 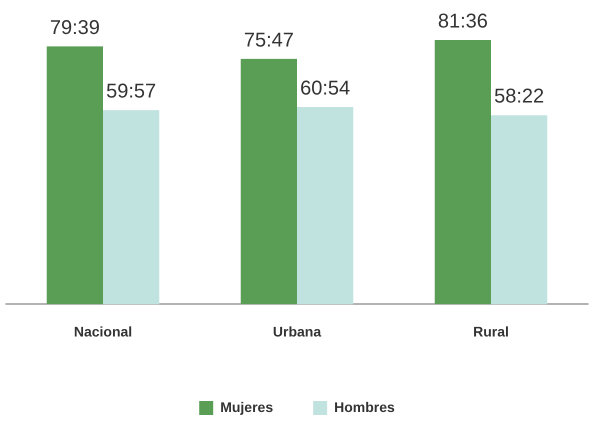 I want to click on x-tick-label: Rural, so click(x=491, y=331).